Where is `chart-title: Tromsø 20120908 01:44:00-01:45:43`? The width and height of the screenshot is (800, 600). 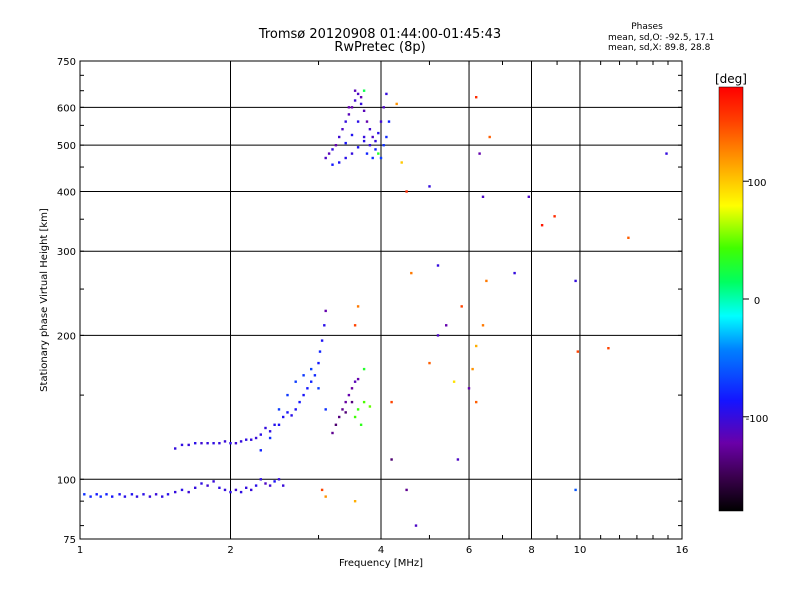 chart-title: Tromsø 20120908 01:44:00-01:45:43 is located at coordinates (380, 34).